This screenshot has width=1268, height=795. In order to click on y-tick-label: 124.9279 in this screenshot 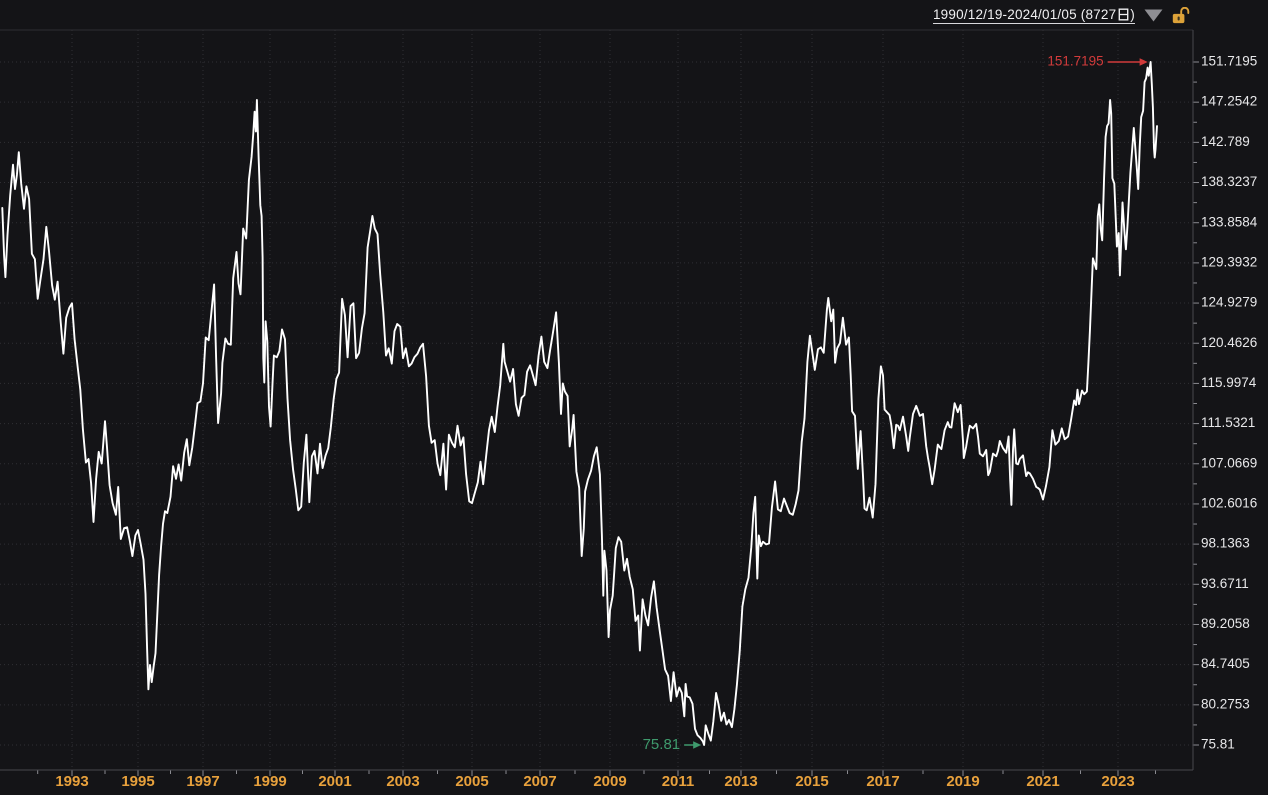, I will do `click(1229, 302)`.